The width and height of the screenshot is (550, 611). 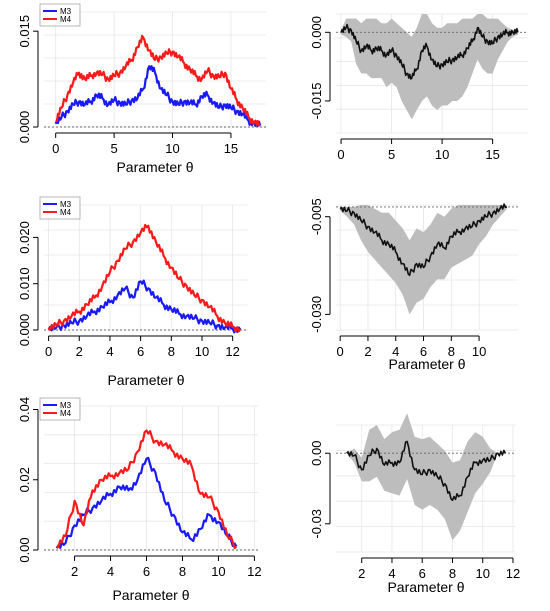 What do you see at coordinates (24, 409) in the screenshot?
I see `y-tick-label: 0.04` at bounding box center [24, 409].